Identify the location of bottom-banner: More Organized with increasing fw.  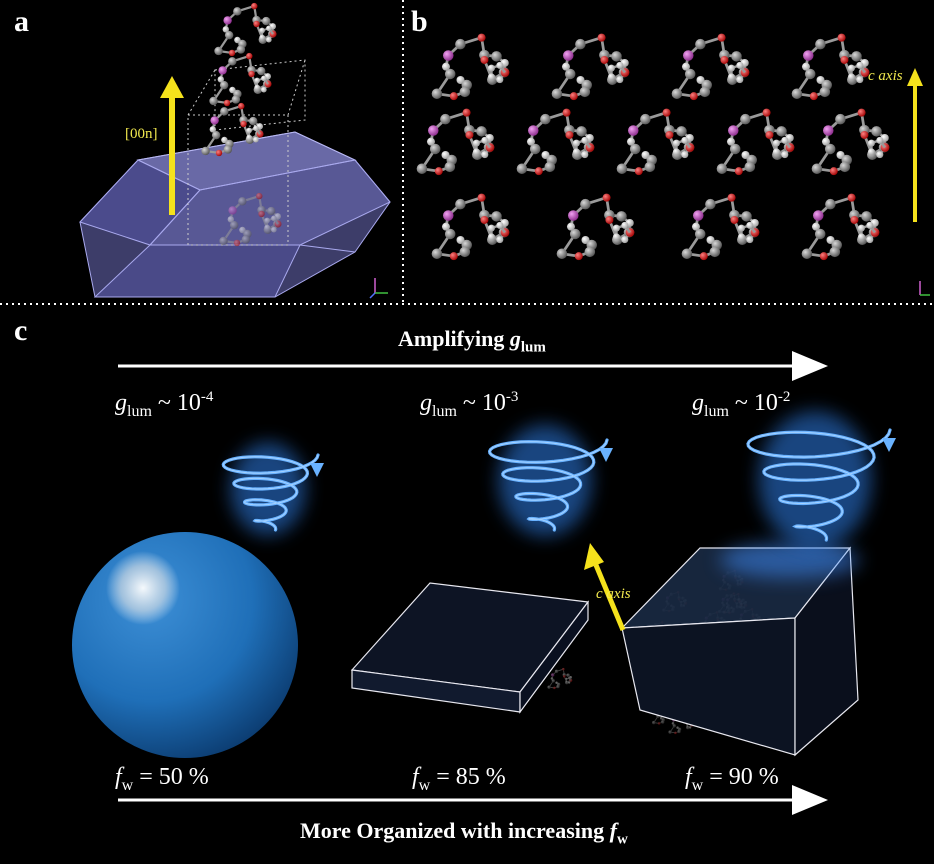
(464, 833).